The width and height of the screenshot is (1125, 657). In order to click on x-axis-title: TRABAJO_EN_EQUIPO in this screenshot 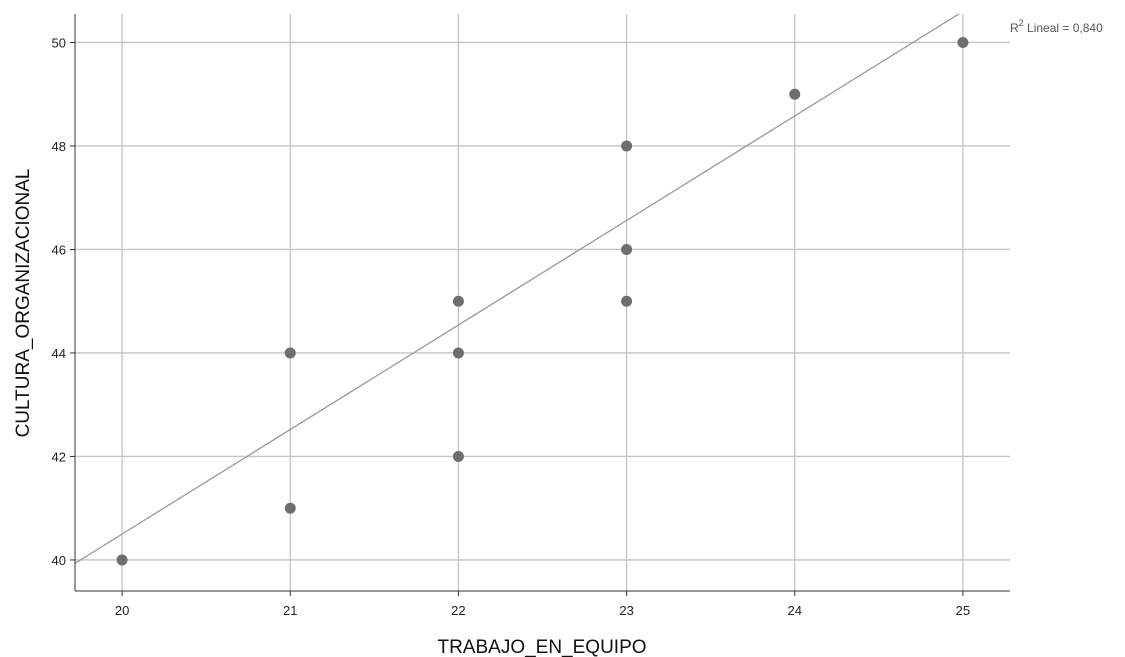, I will do `click(541, 647)`.